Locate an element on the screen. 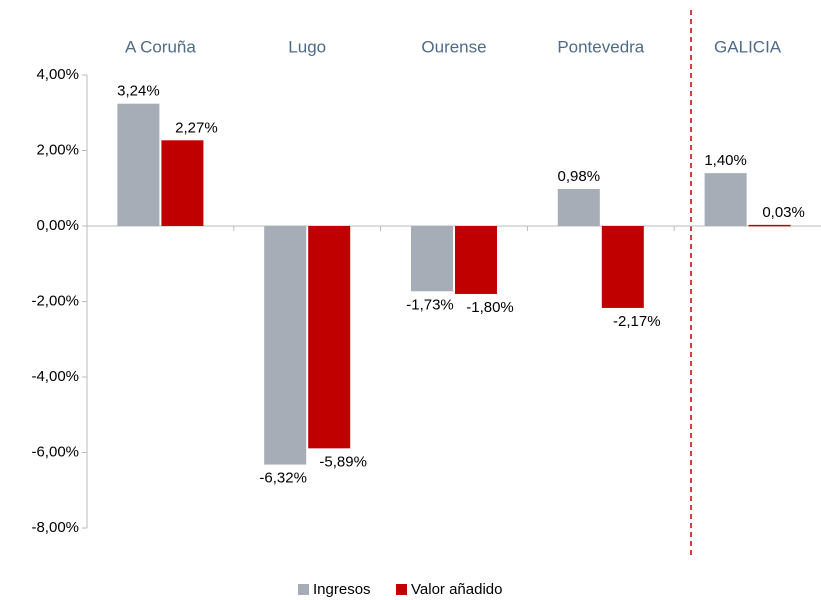  data-label: 1,40% is located at coordinates (725, 160).